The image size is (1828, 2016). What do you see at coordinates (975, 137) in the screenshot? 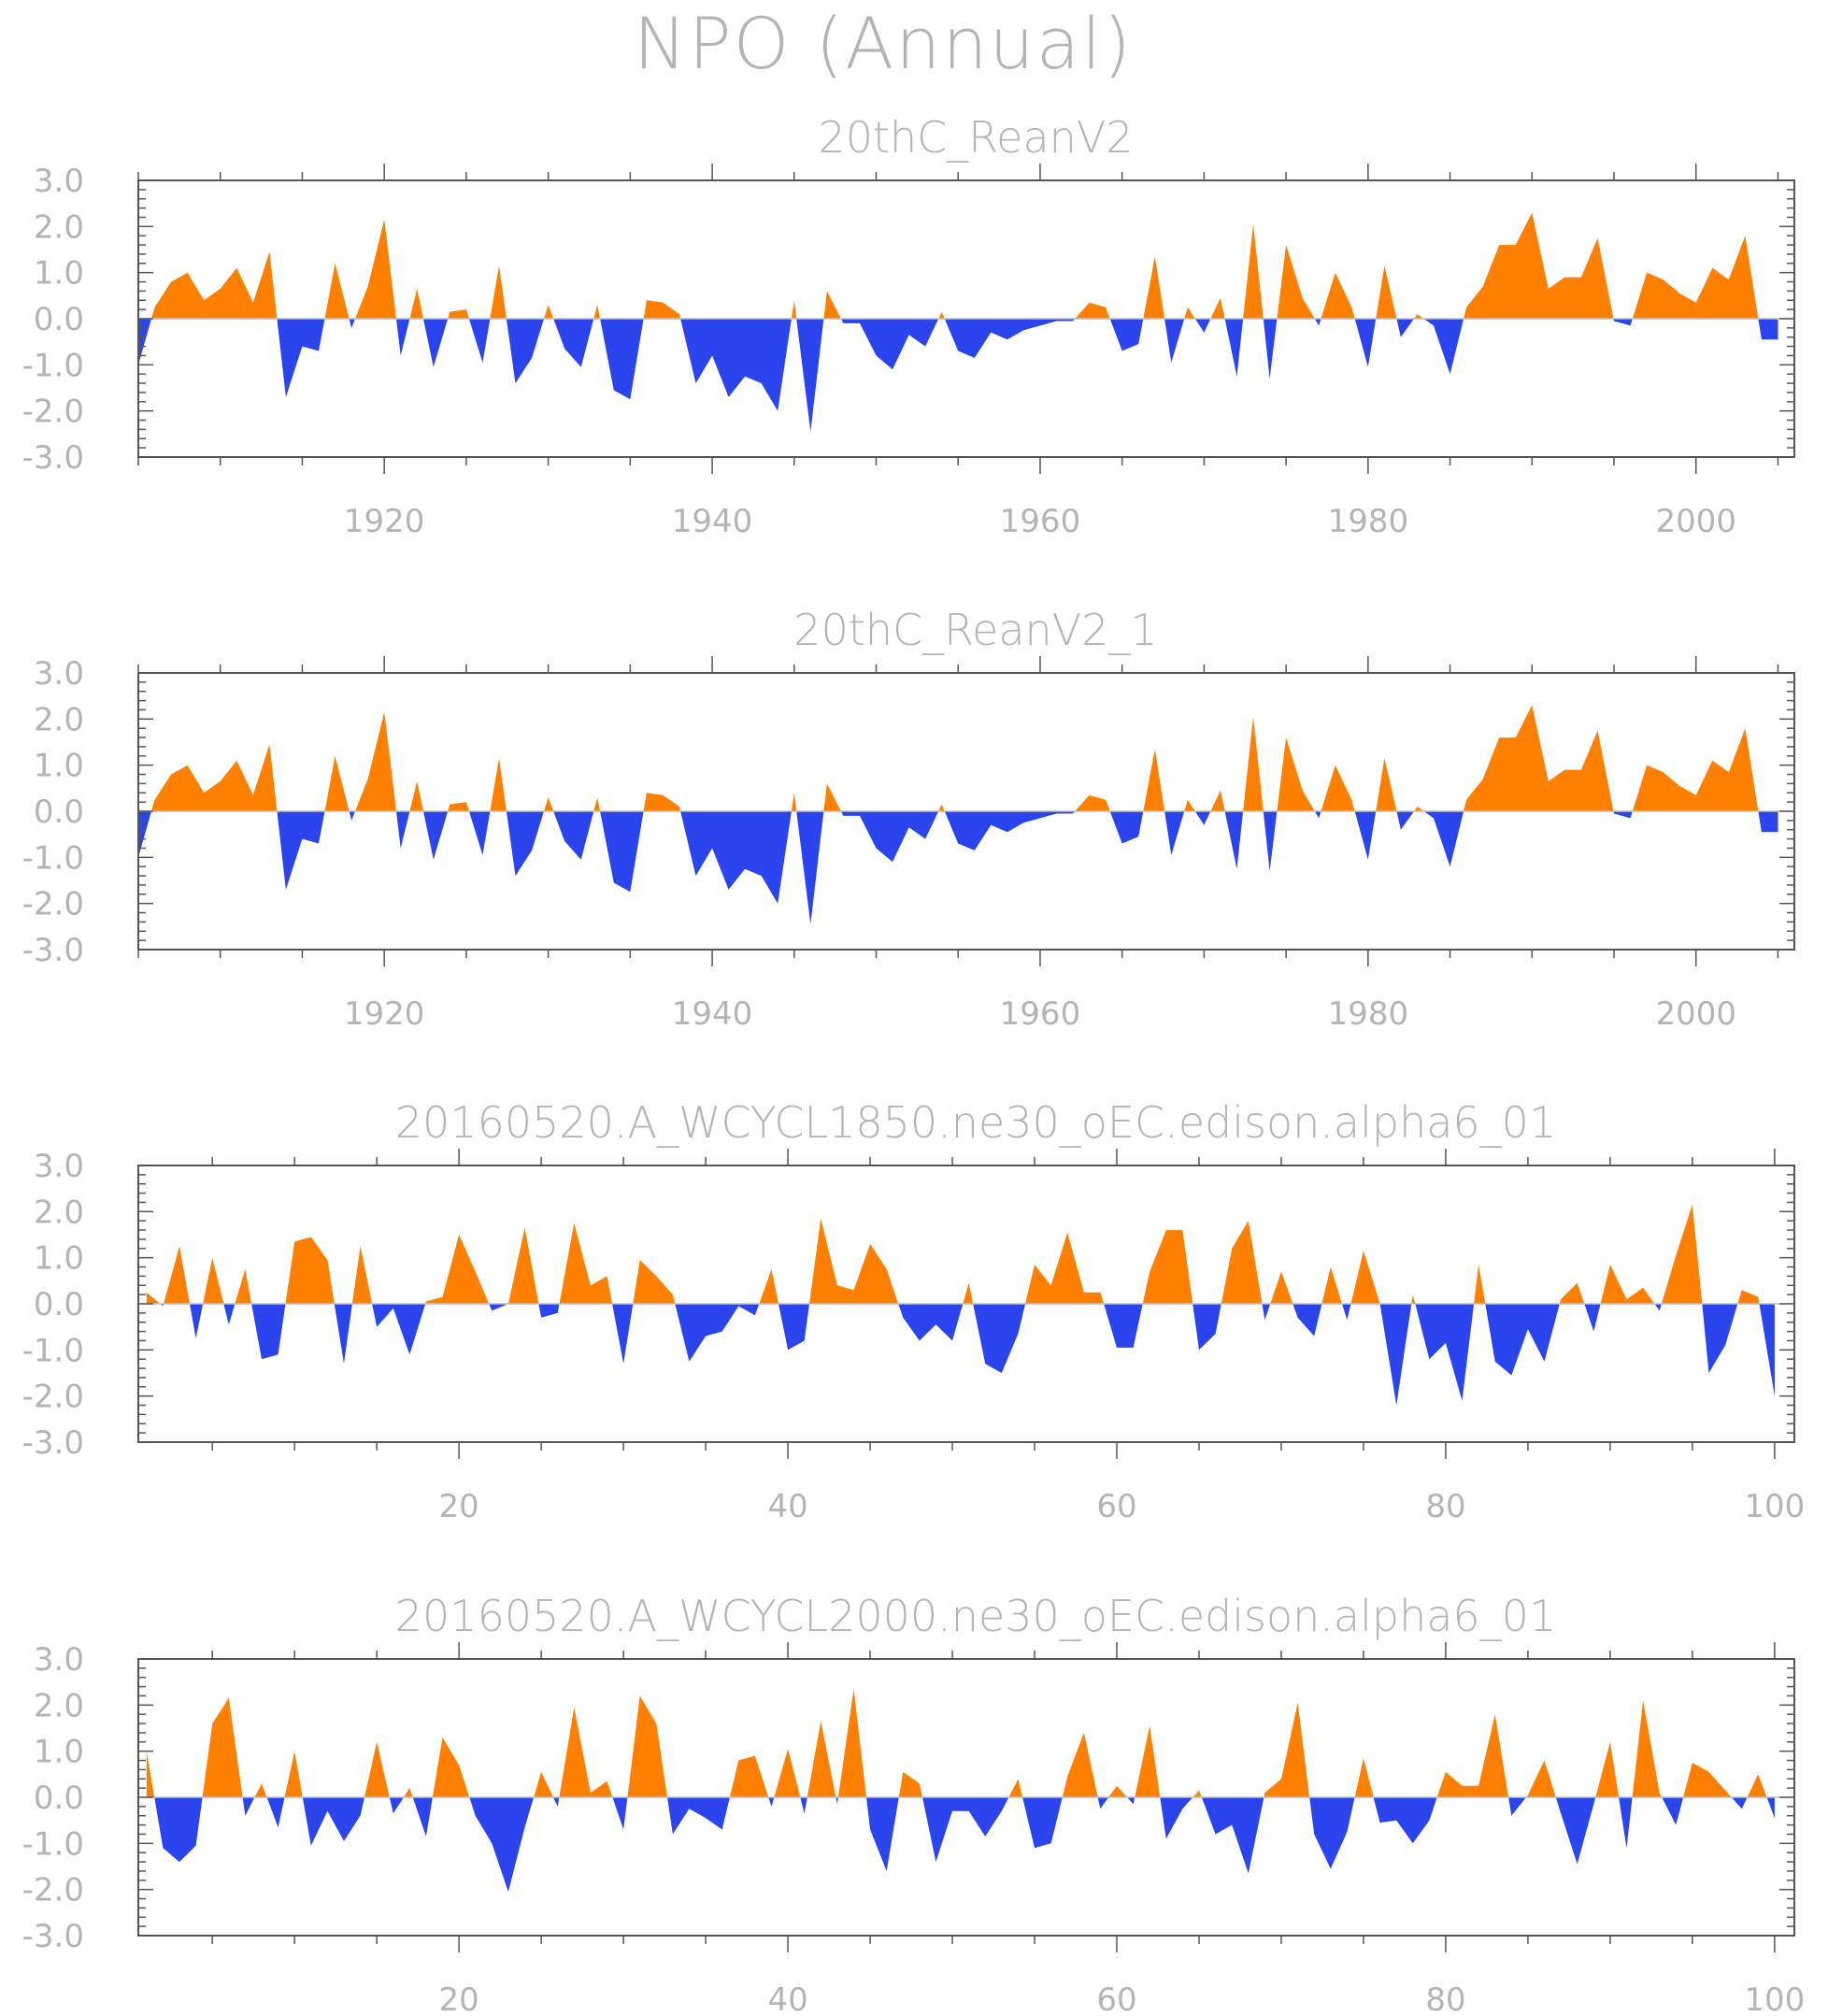
I see `chart-title: 20thC_ReanV2` at bounding box center [975, 137].